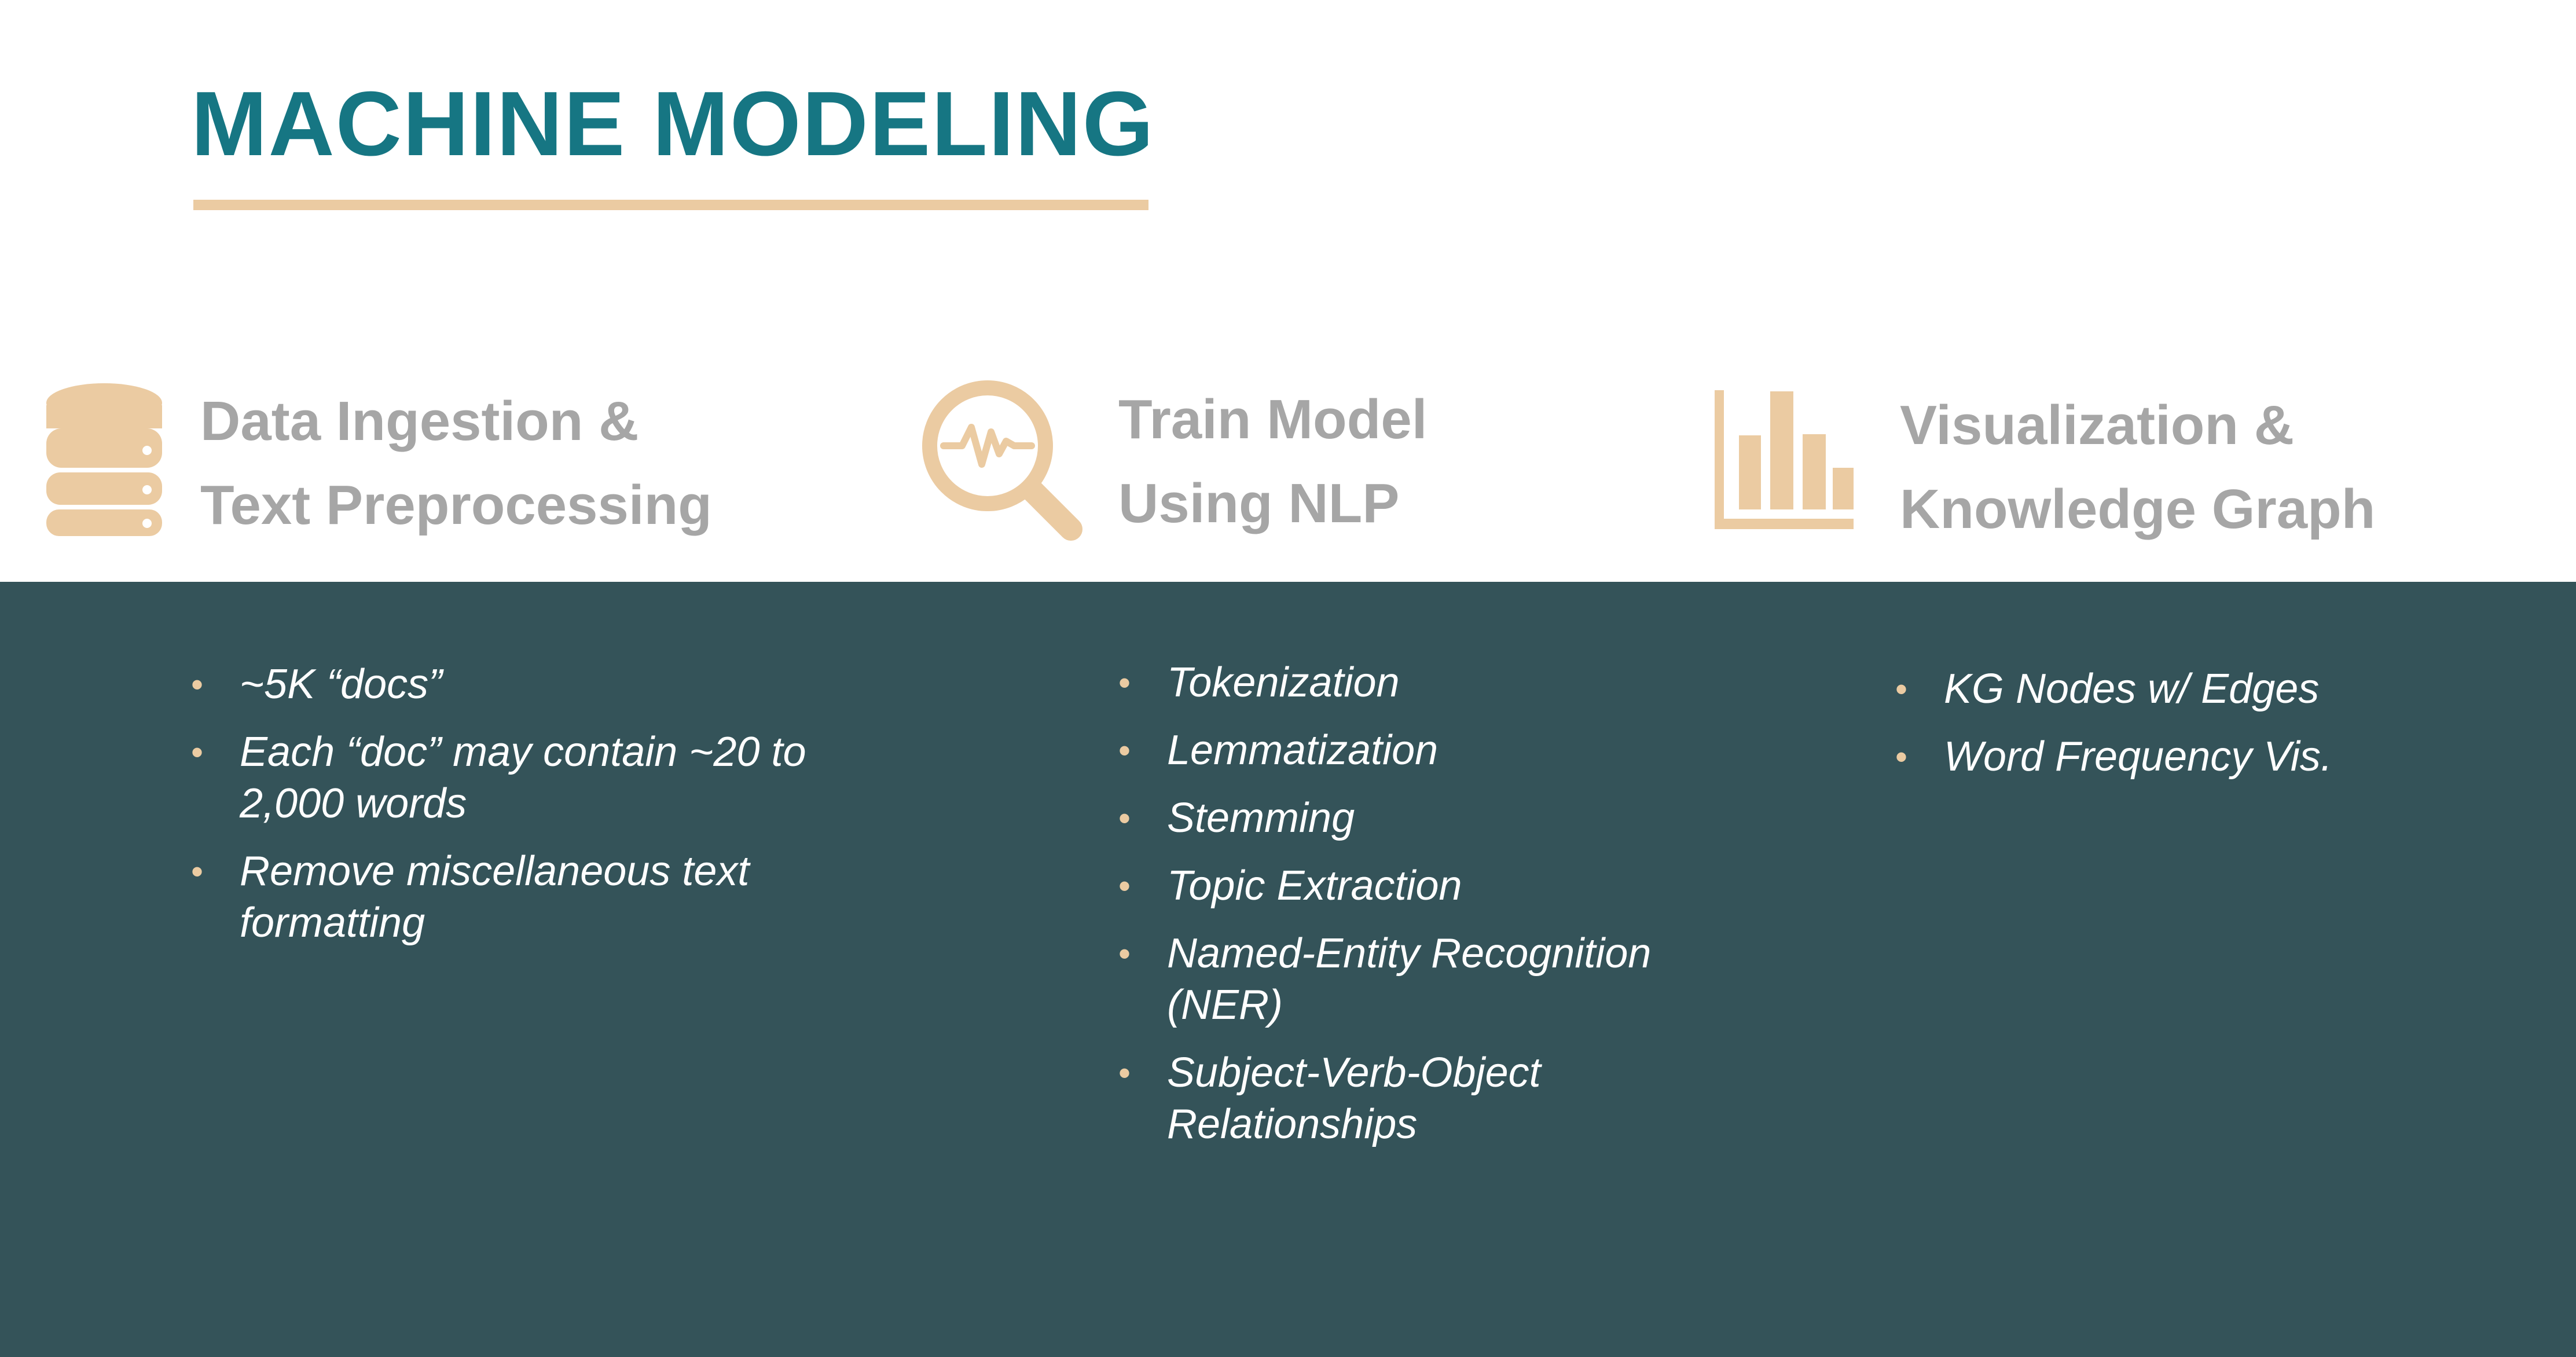 This screenshot has width=2576, height=1357. Describe the element at coordinates (1784, 459) in the screenshot. I see `bar-chart-icon` at that location.